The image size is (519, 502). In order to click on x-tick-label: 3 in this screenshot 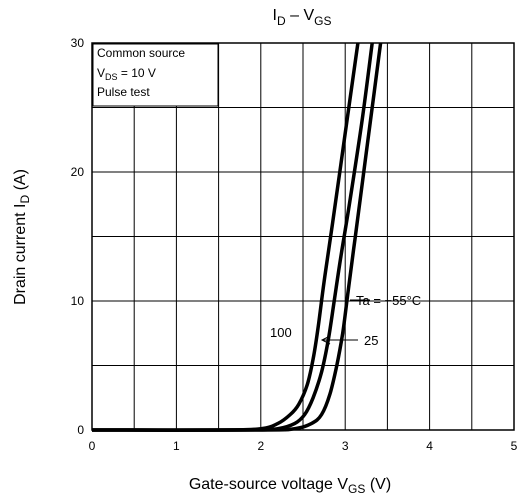, I will do `click(345, 446)`.